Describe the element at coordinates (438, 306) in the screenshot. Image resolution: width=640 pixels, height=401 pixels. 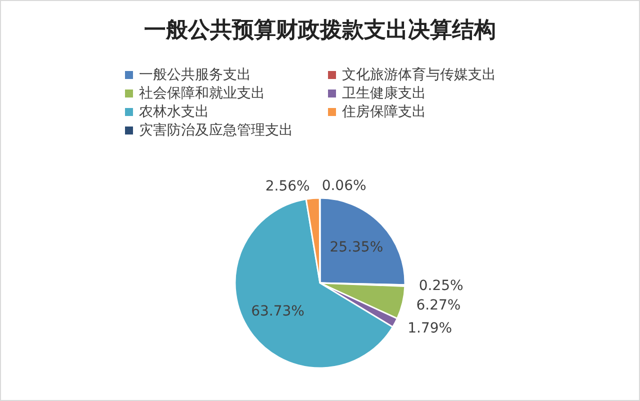
I see `data-label: 6.27%` at that location.